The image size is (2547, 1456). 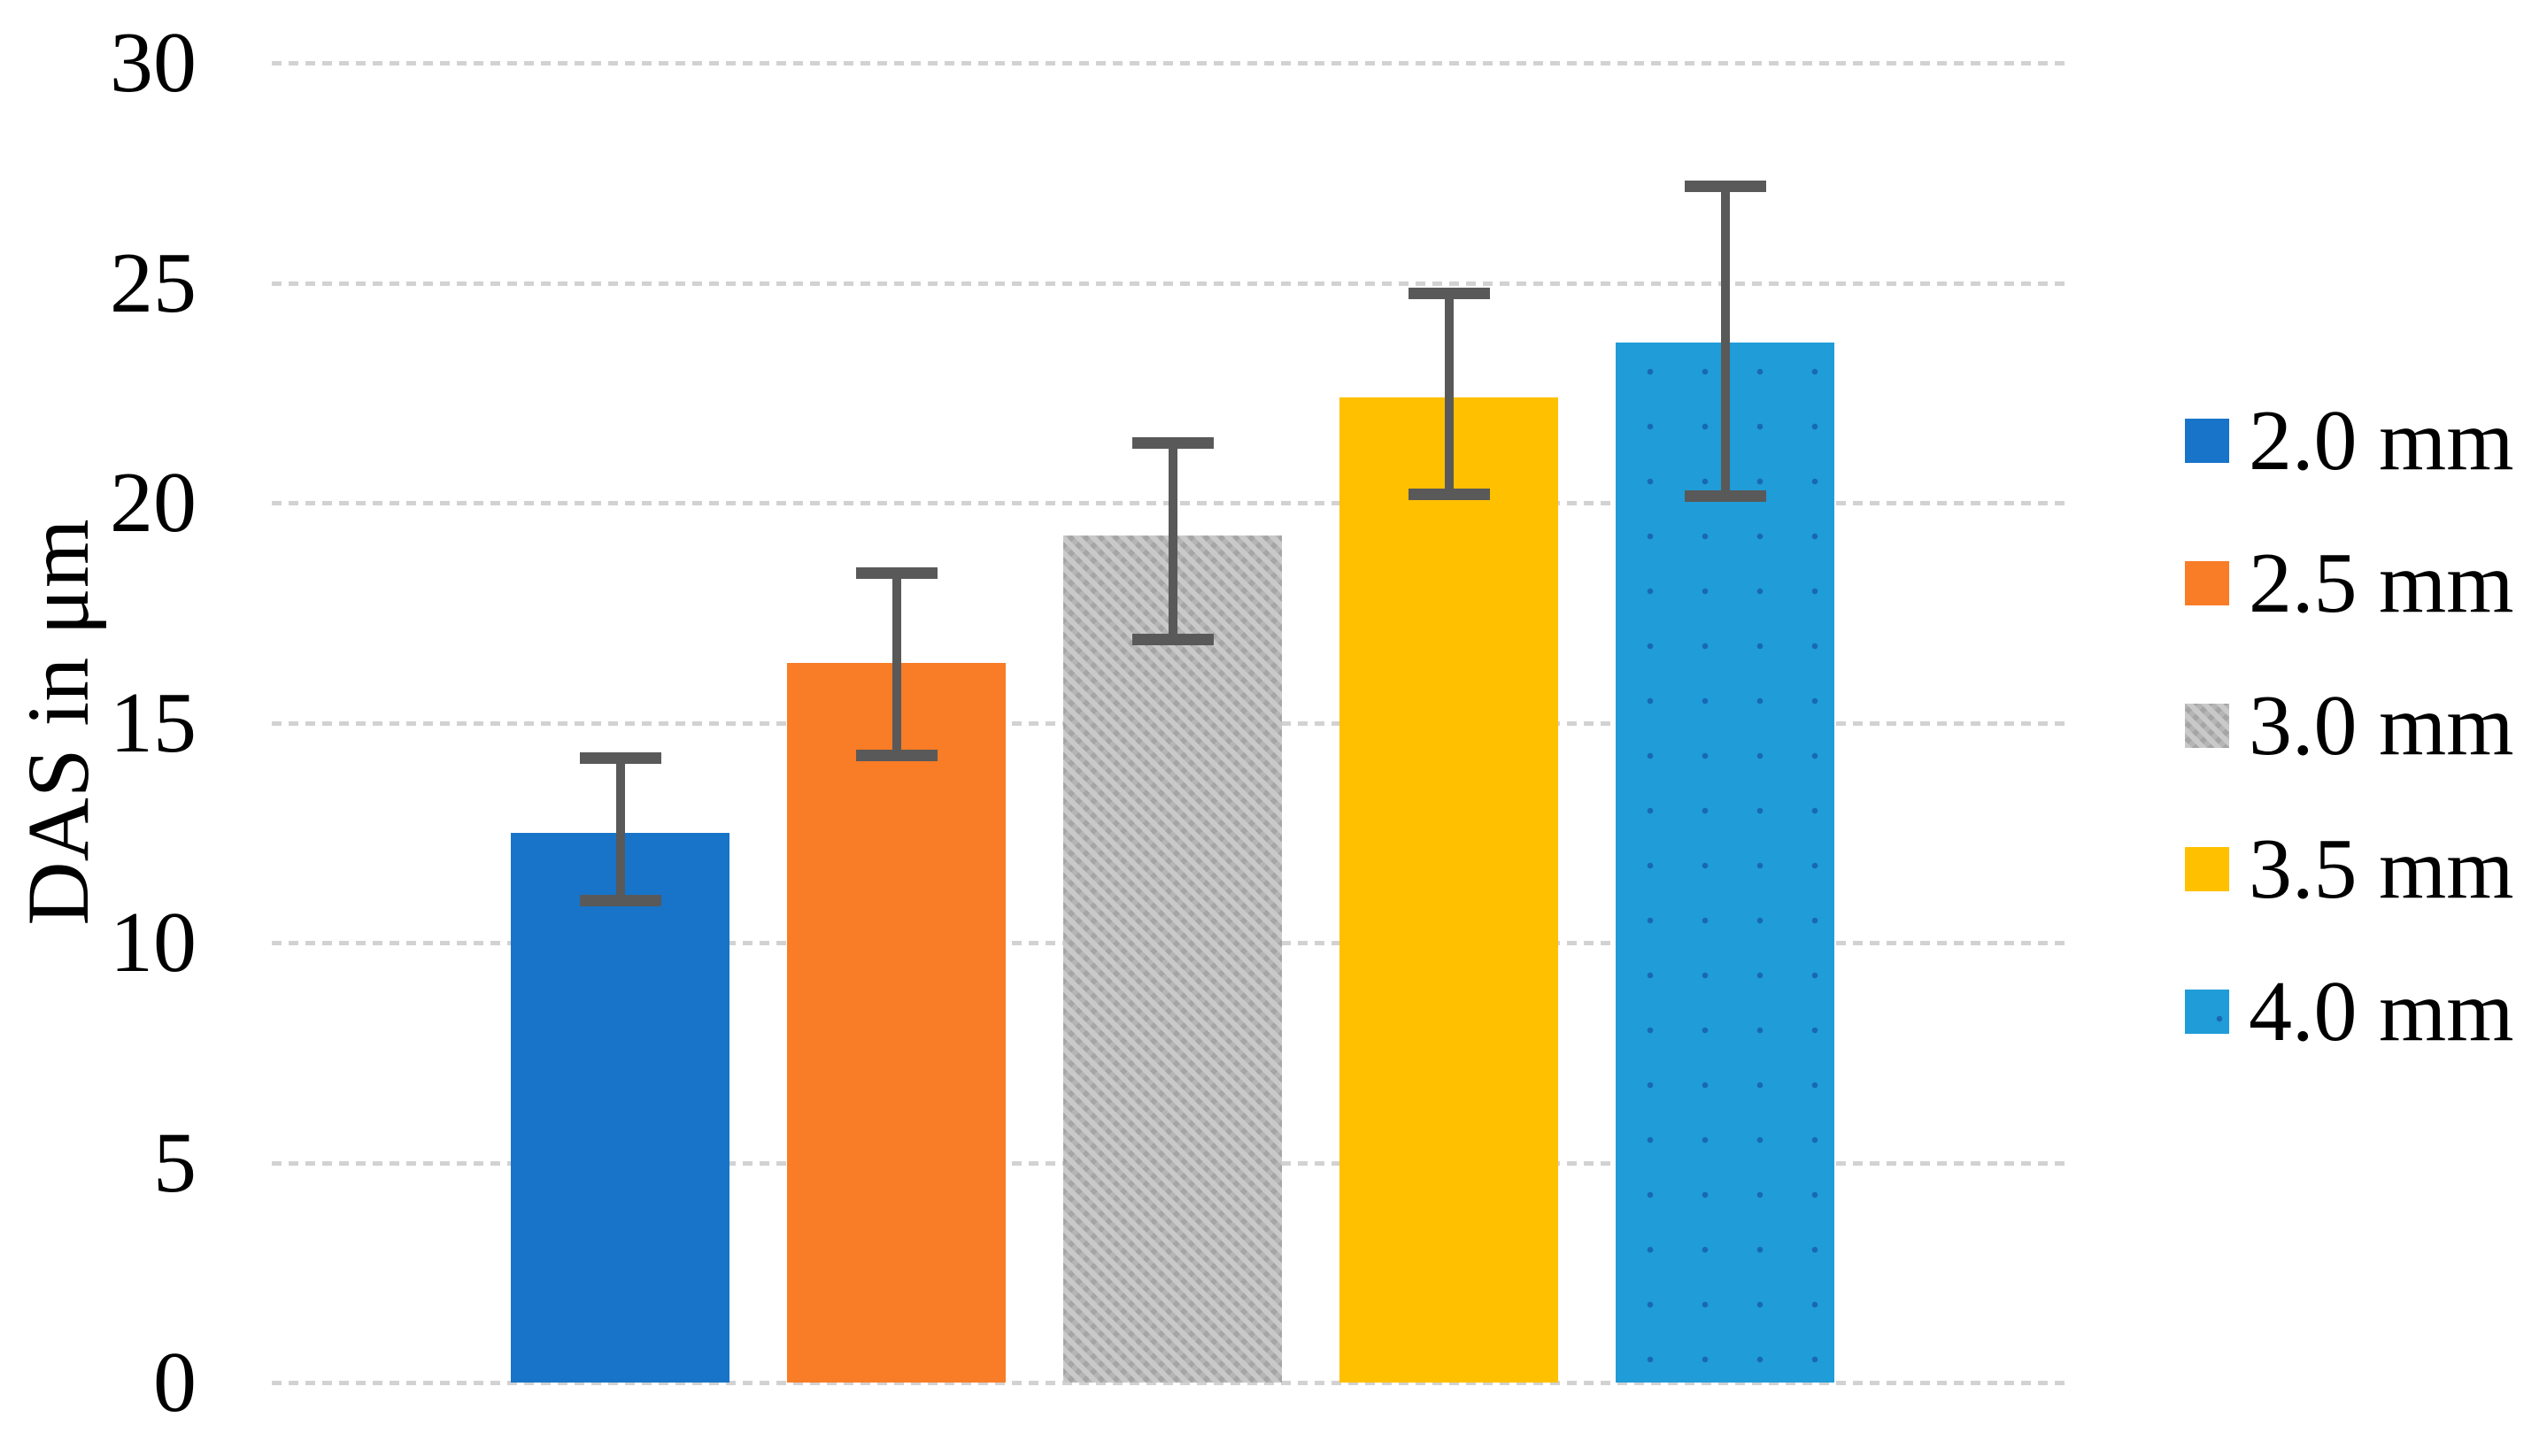 What do you see at coordinates (896, 1023) in the screenshot?
I see `bar-2.5mm` at bounding box center [896, 1023].